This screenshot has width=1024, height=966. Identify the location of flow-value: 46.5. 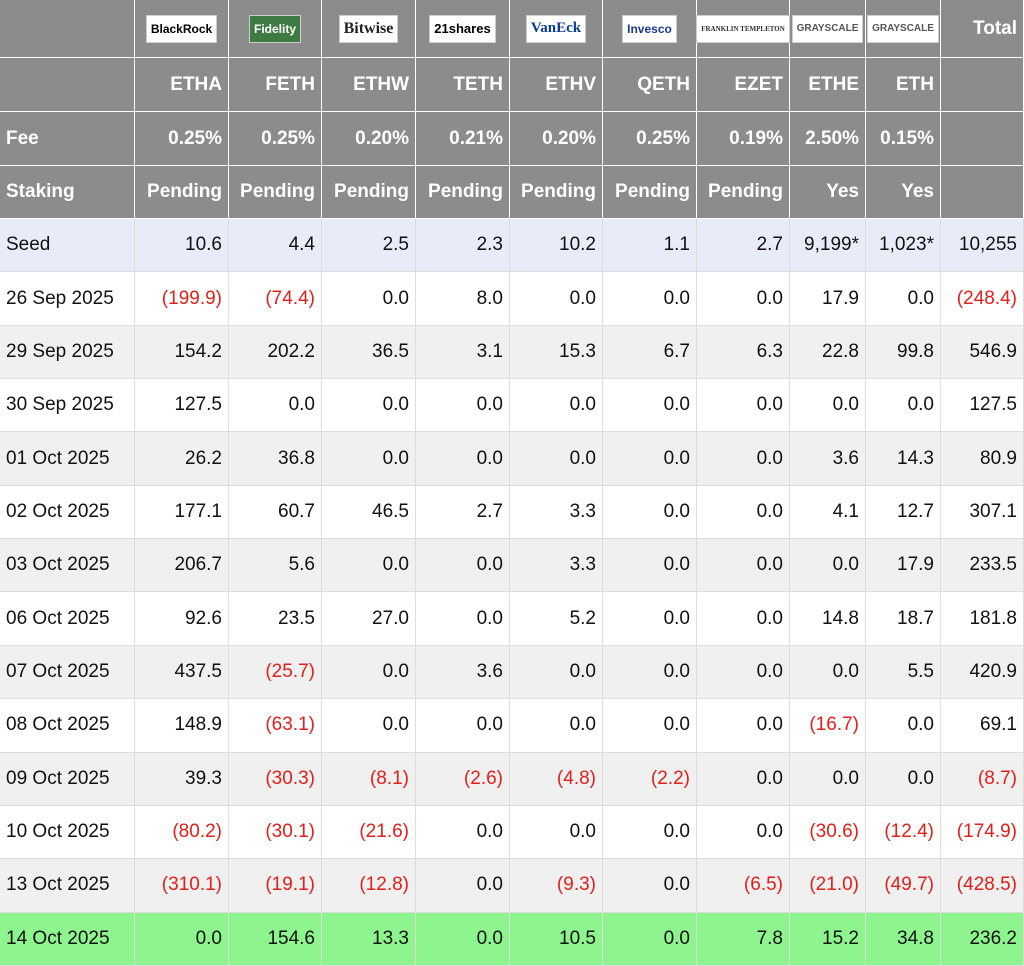
(369, 512).